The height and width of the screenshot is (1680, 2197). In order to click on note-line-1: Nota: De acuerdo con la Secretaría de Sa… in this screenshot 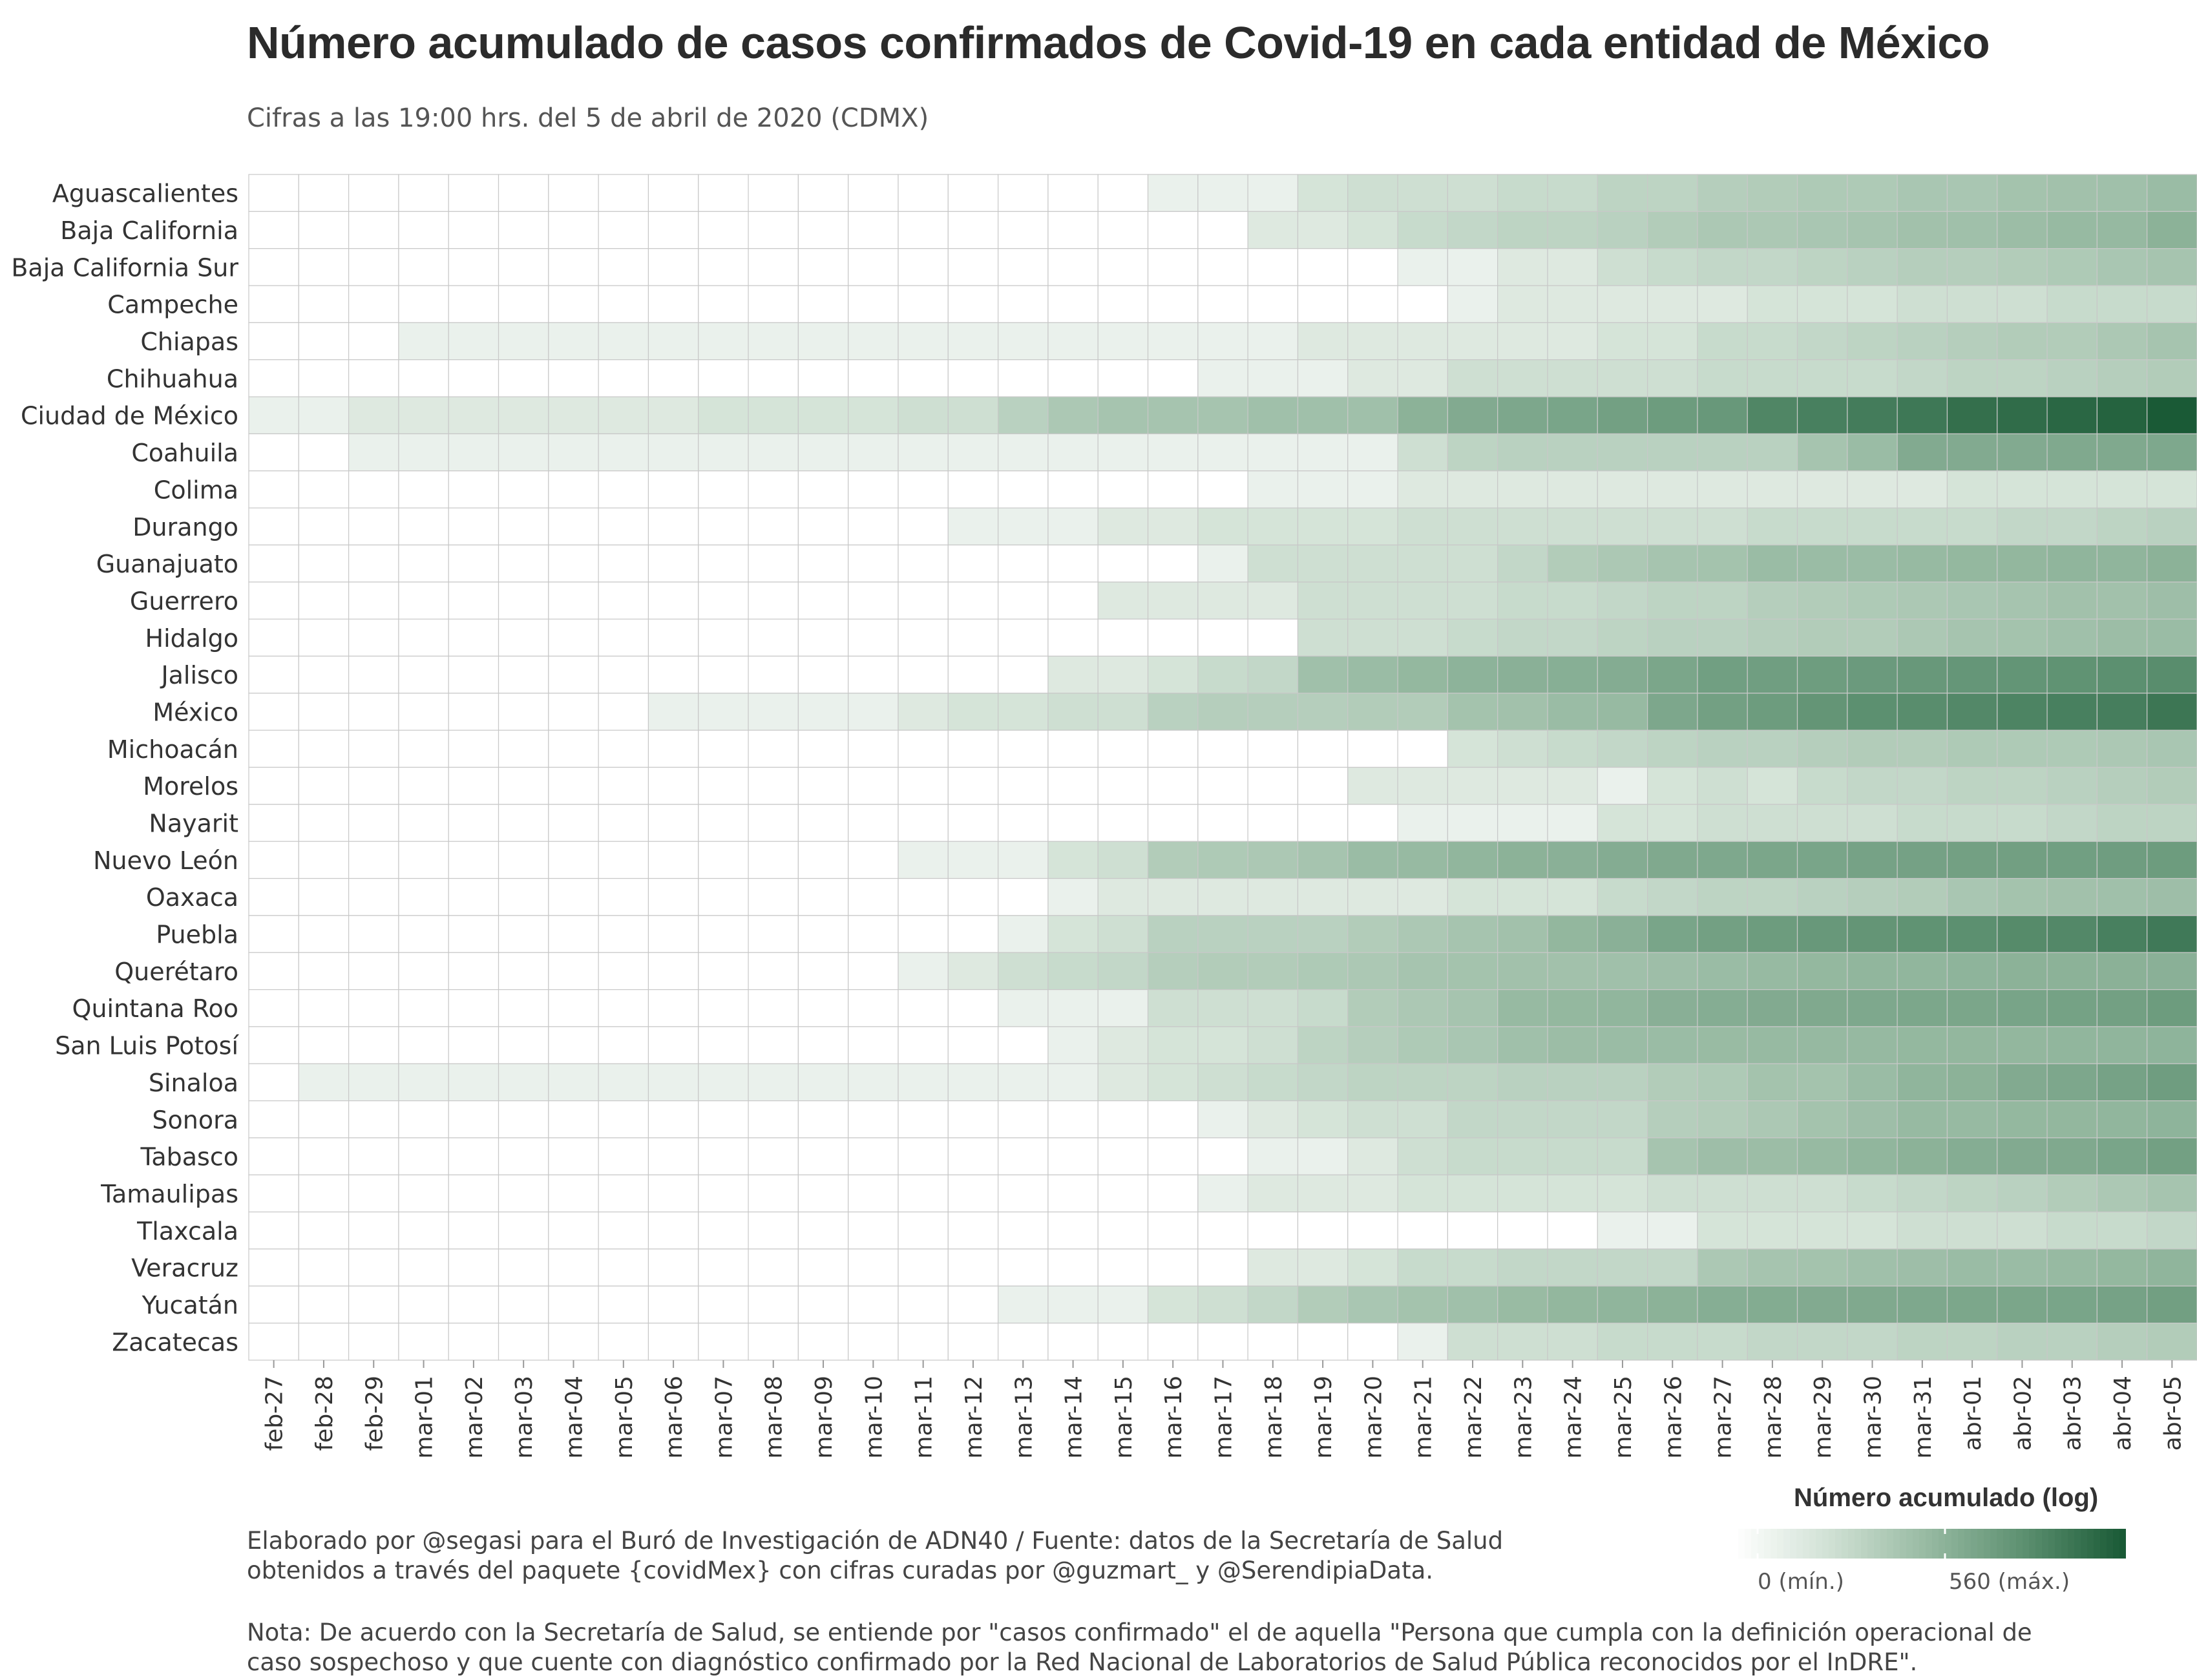, I will do `click(1139, 1633)`.